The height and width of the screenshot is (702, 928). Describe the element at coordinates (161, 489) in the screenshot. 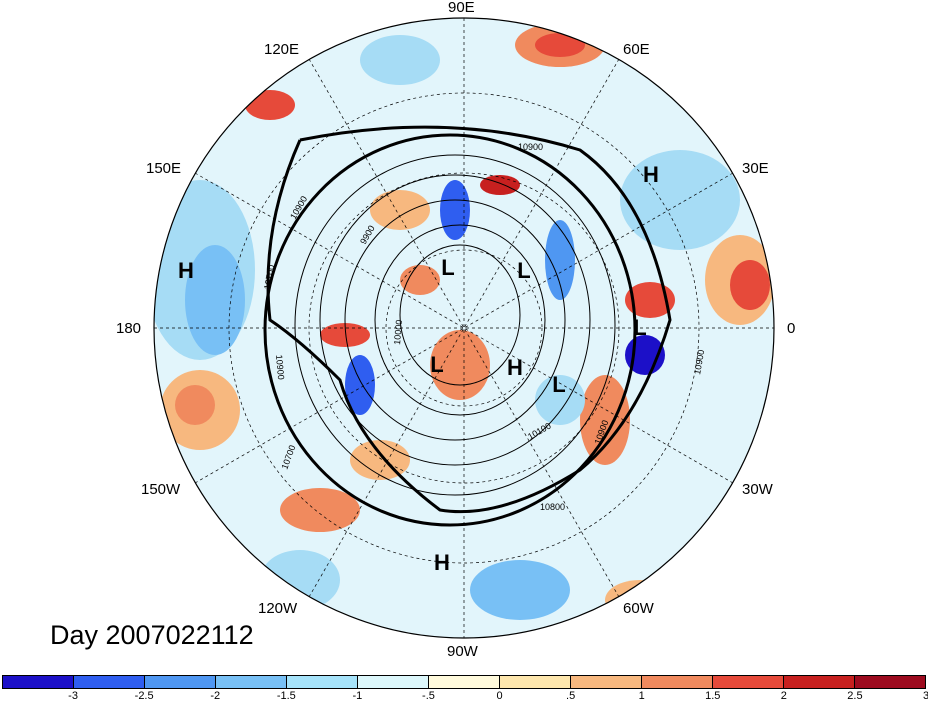

I see `lon-label-150w: 150W` at that location.